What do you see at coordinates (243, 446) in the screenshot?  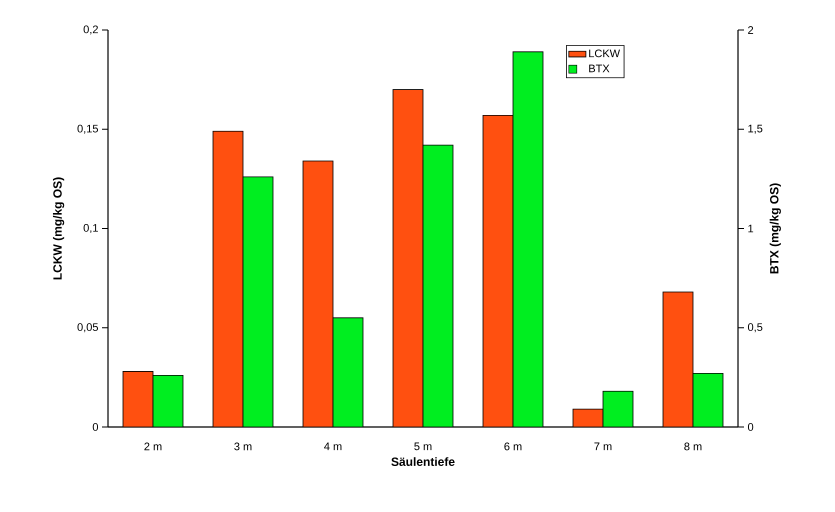 I see `x-tick-label: 3 m` at bounding box center [243, 446].